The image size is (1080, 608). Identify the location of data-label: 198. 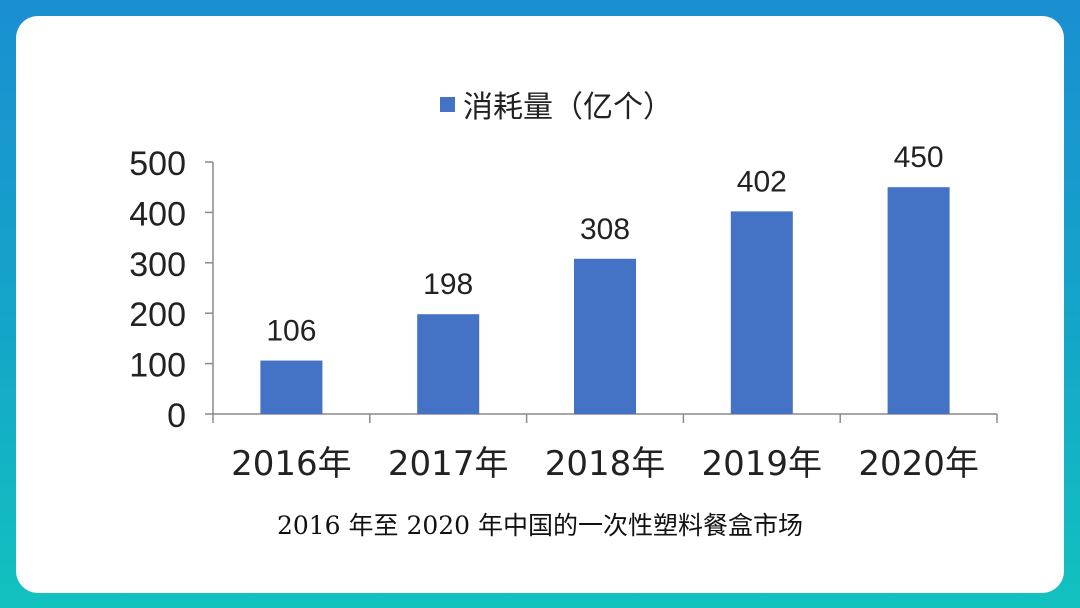
(448, 284).